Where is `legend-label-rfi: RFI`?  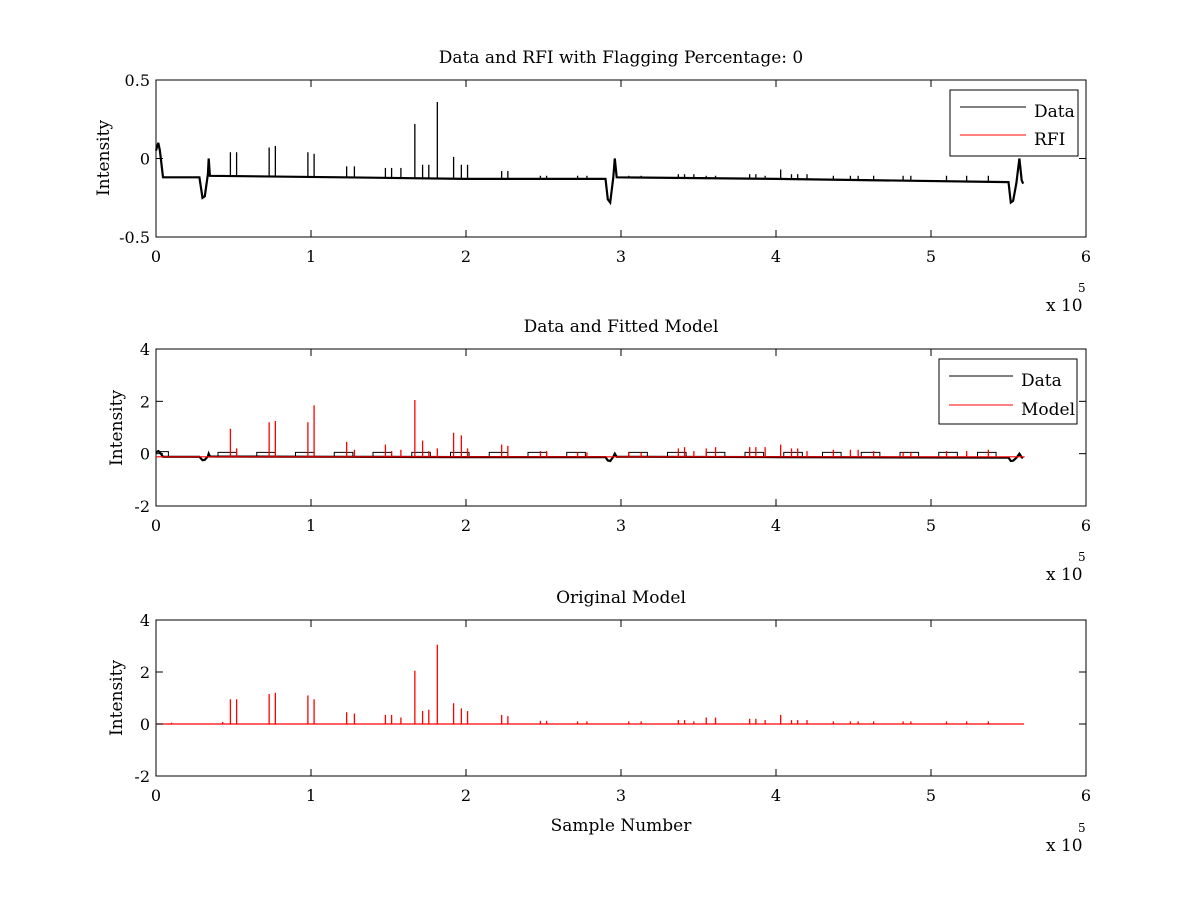 legend-label-rfi: RFI is located at coordinates (1049, 140).